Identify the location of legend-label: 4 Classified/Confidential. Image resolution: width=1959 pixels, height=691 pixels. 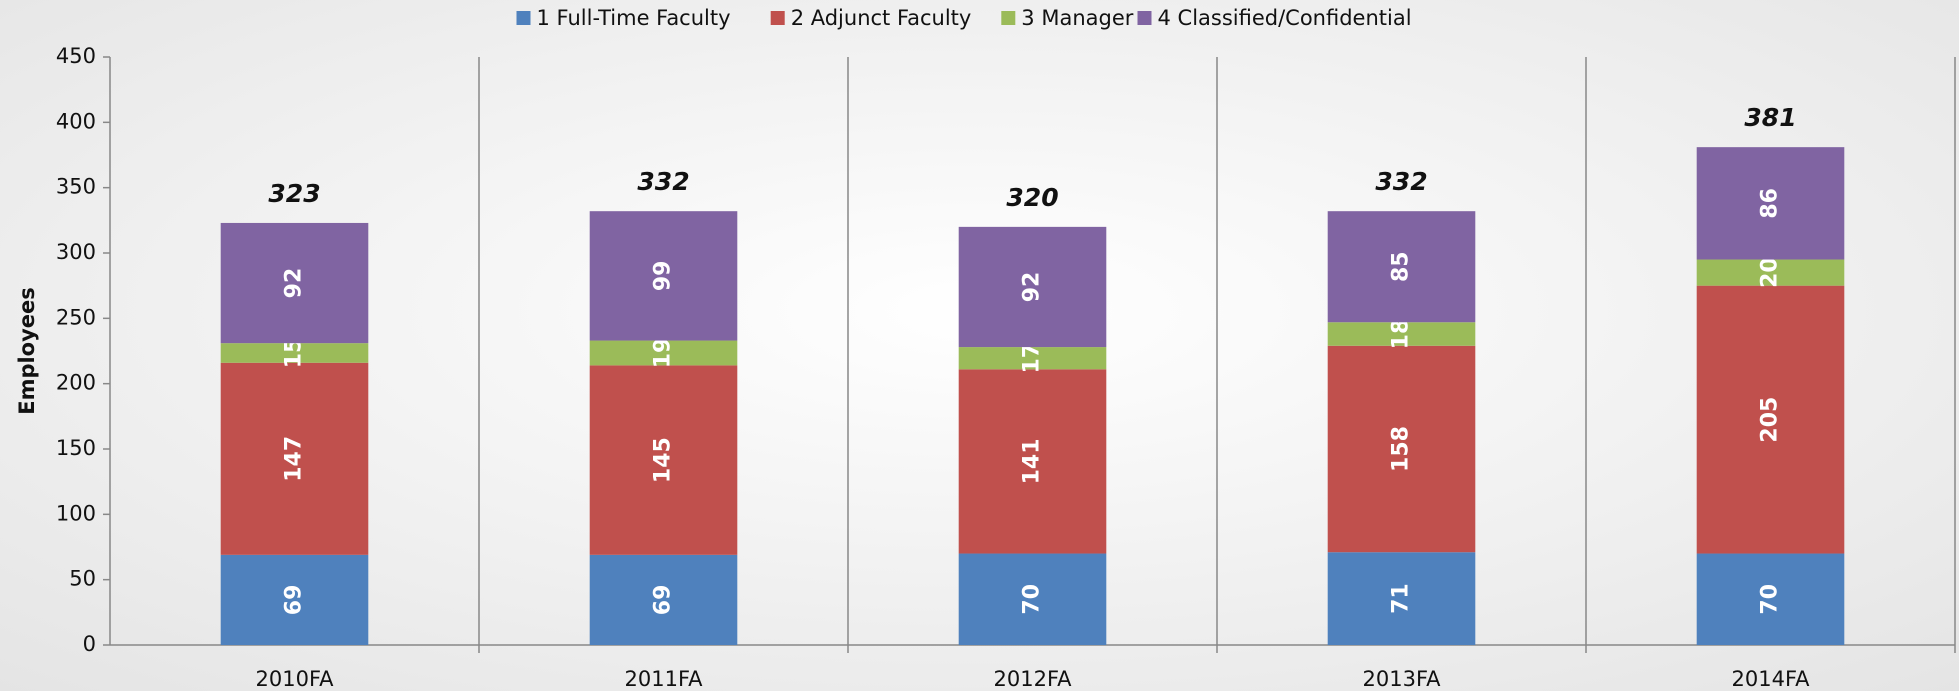
(1285, 18).